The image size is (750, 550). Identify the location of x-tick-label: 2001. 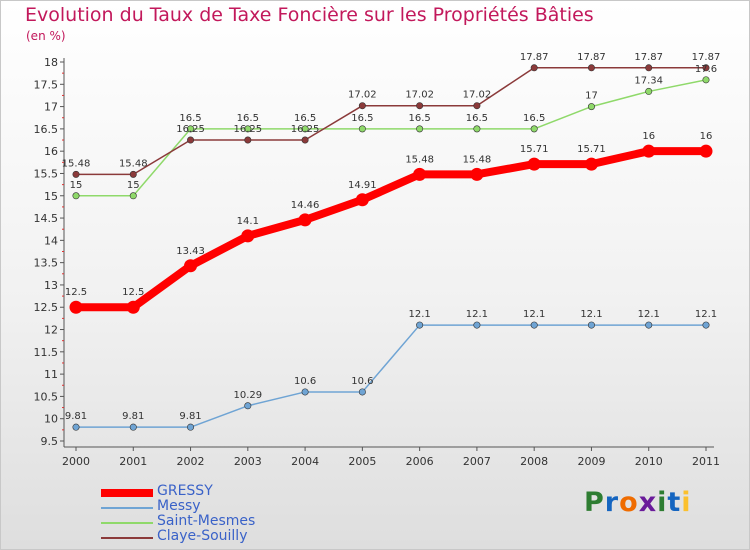
(133, 461).